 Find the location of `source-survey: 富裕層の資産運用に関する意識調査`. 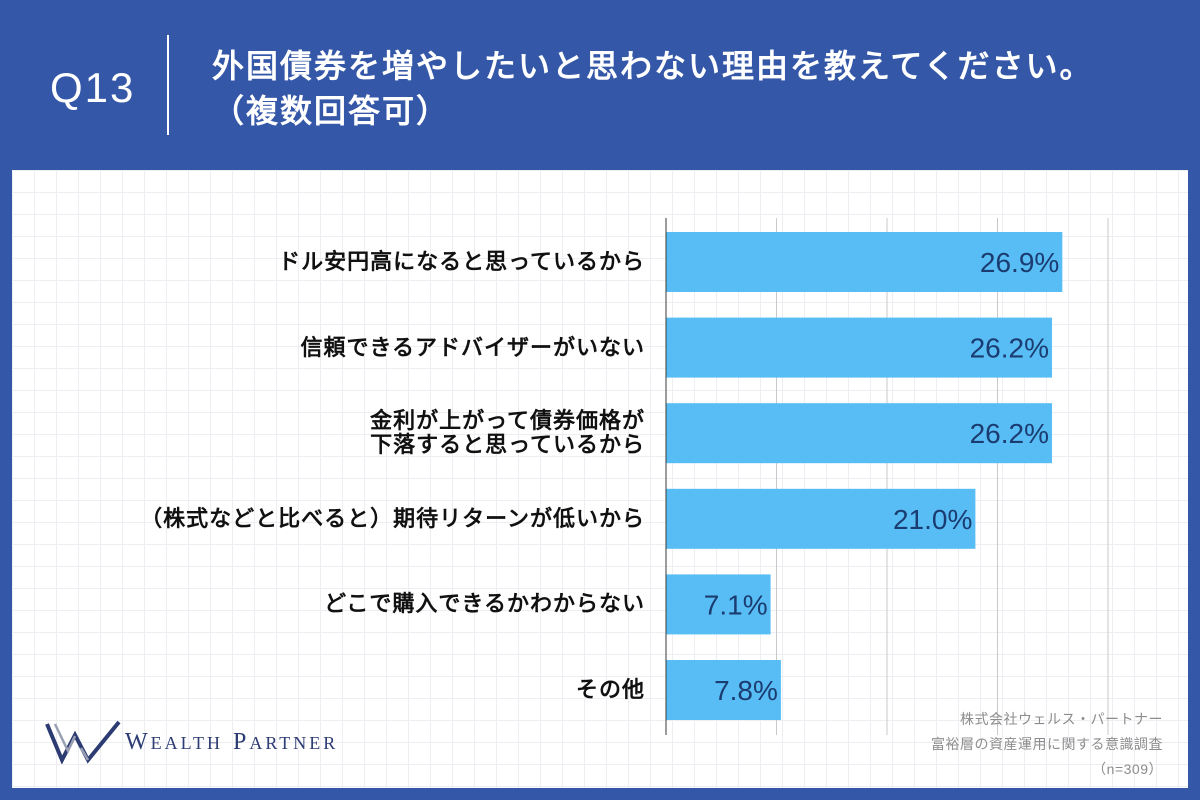

source-survey: 富裕層の資産運用に関する意識調査 is located at coordinates (1047, 744).